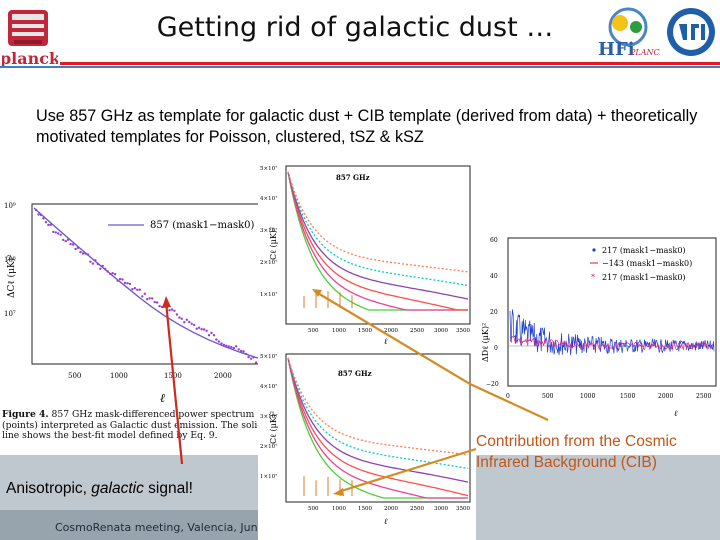 Image resolution: width=720 pixels, height=540 pixels. Describe the element at coordinates (691, 32) in the screenshot. I see `lfi-logo` at that location.